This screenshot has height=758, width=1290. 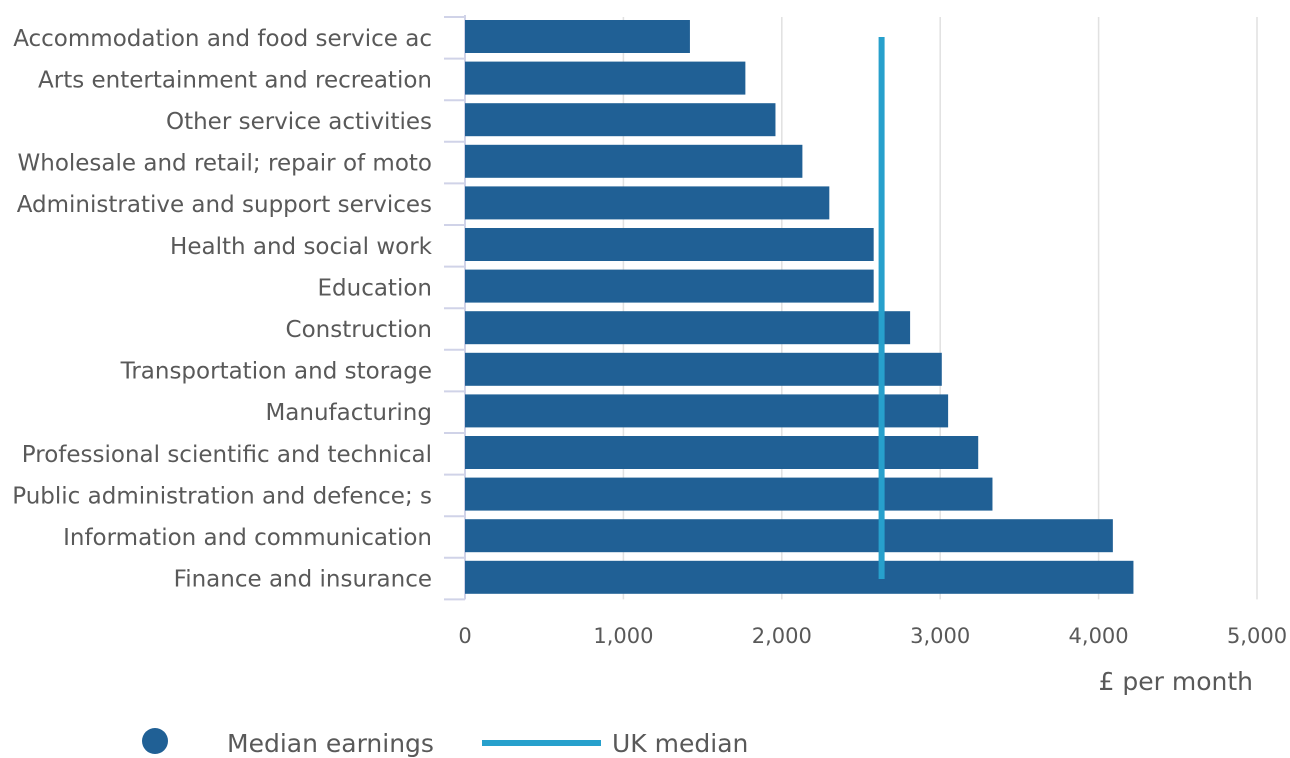 I want to click on category-label: Information and communication, so click(x=247, y=538).